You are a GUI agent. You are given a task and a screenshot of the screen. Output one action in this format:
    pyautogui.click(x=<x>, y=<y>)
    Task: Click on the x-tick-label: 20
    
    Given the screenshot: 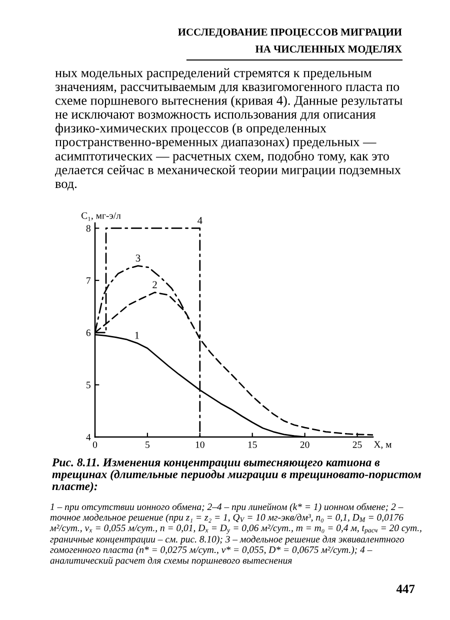 What is the action you would take?
    pyautogui.click(x=305, y=444)
    